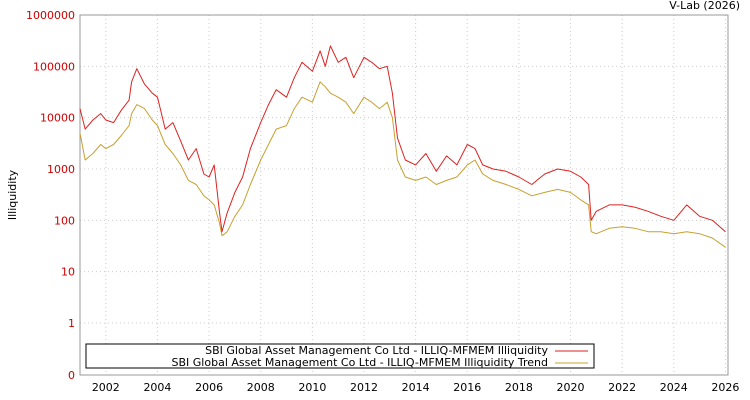  Describe the element at coordinates (61, 169) in the screenshot. I see `y-tick-label: 1000` at that location.